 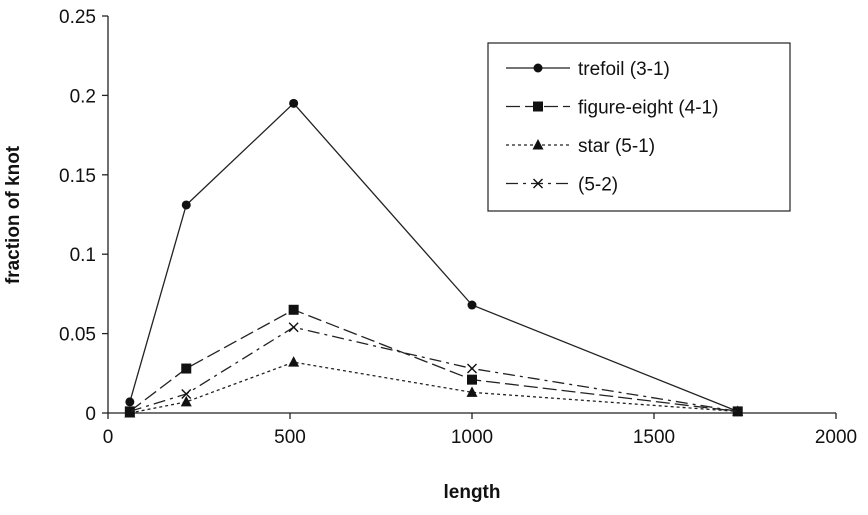 I want to click on x-tick-label: 1000, so click(x=472, y=437).